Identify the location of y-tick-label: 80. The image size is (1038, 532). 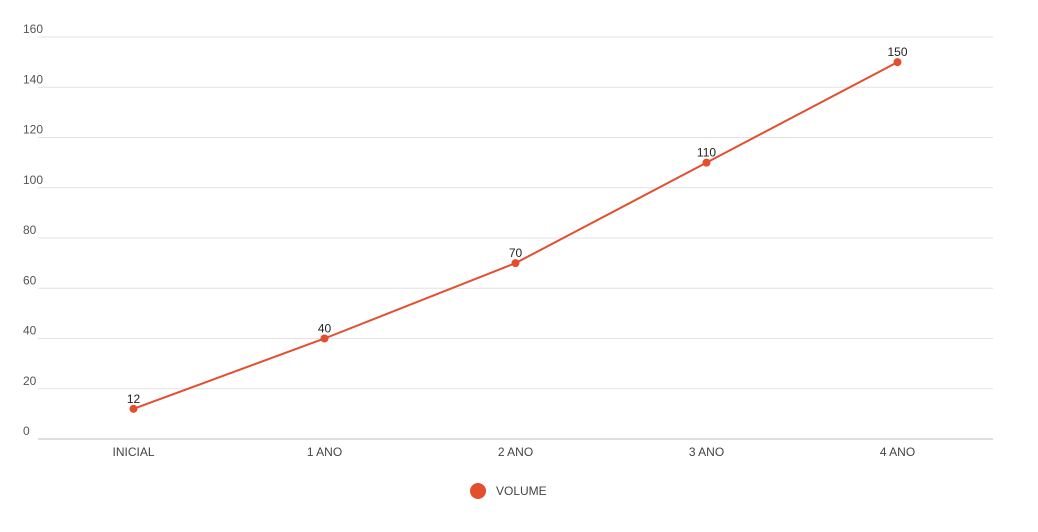
(30, 230).